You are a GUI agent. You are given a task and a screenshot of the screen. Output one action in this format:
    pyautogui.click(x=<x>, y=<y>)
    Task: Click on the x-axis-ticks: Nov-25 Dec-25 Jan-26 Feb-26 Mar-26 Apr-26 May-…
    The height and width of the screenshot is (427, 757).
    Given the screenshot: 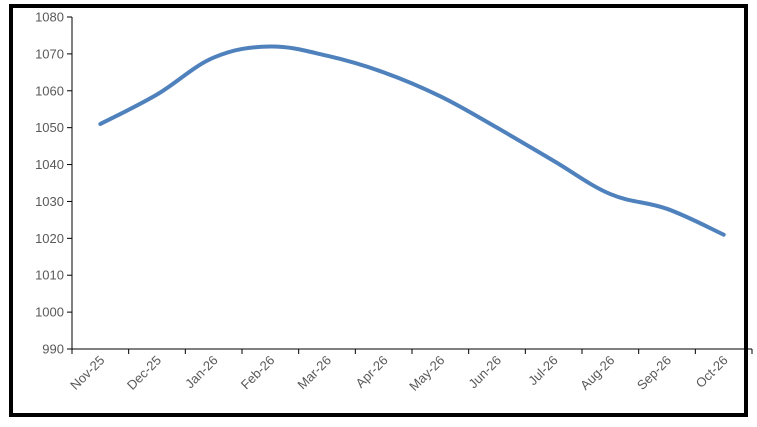 What is the action you would take?
    pyautogui.click(x=410, y=371)
    